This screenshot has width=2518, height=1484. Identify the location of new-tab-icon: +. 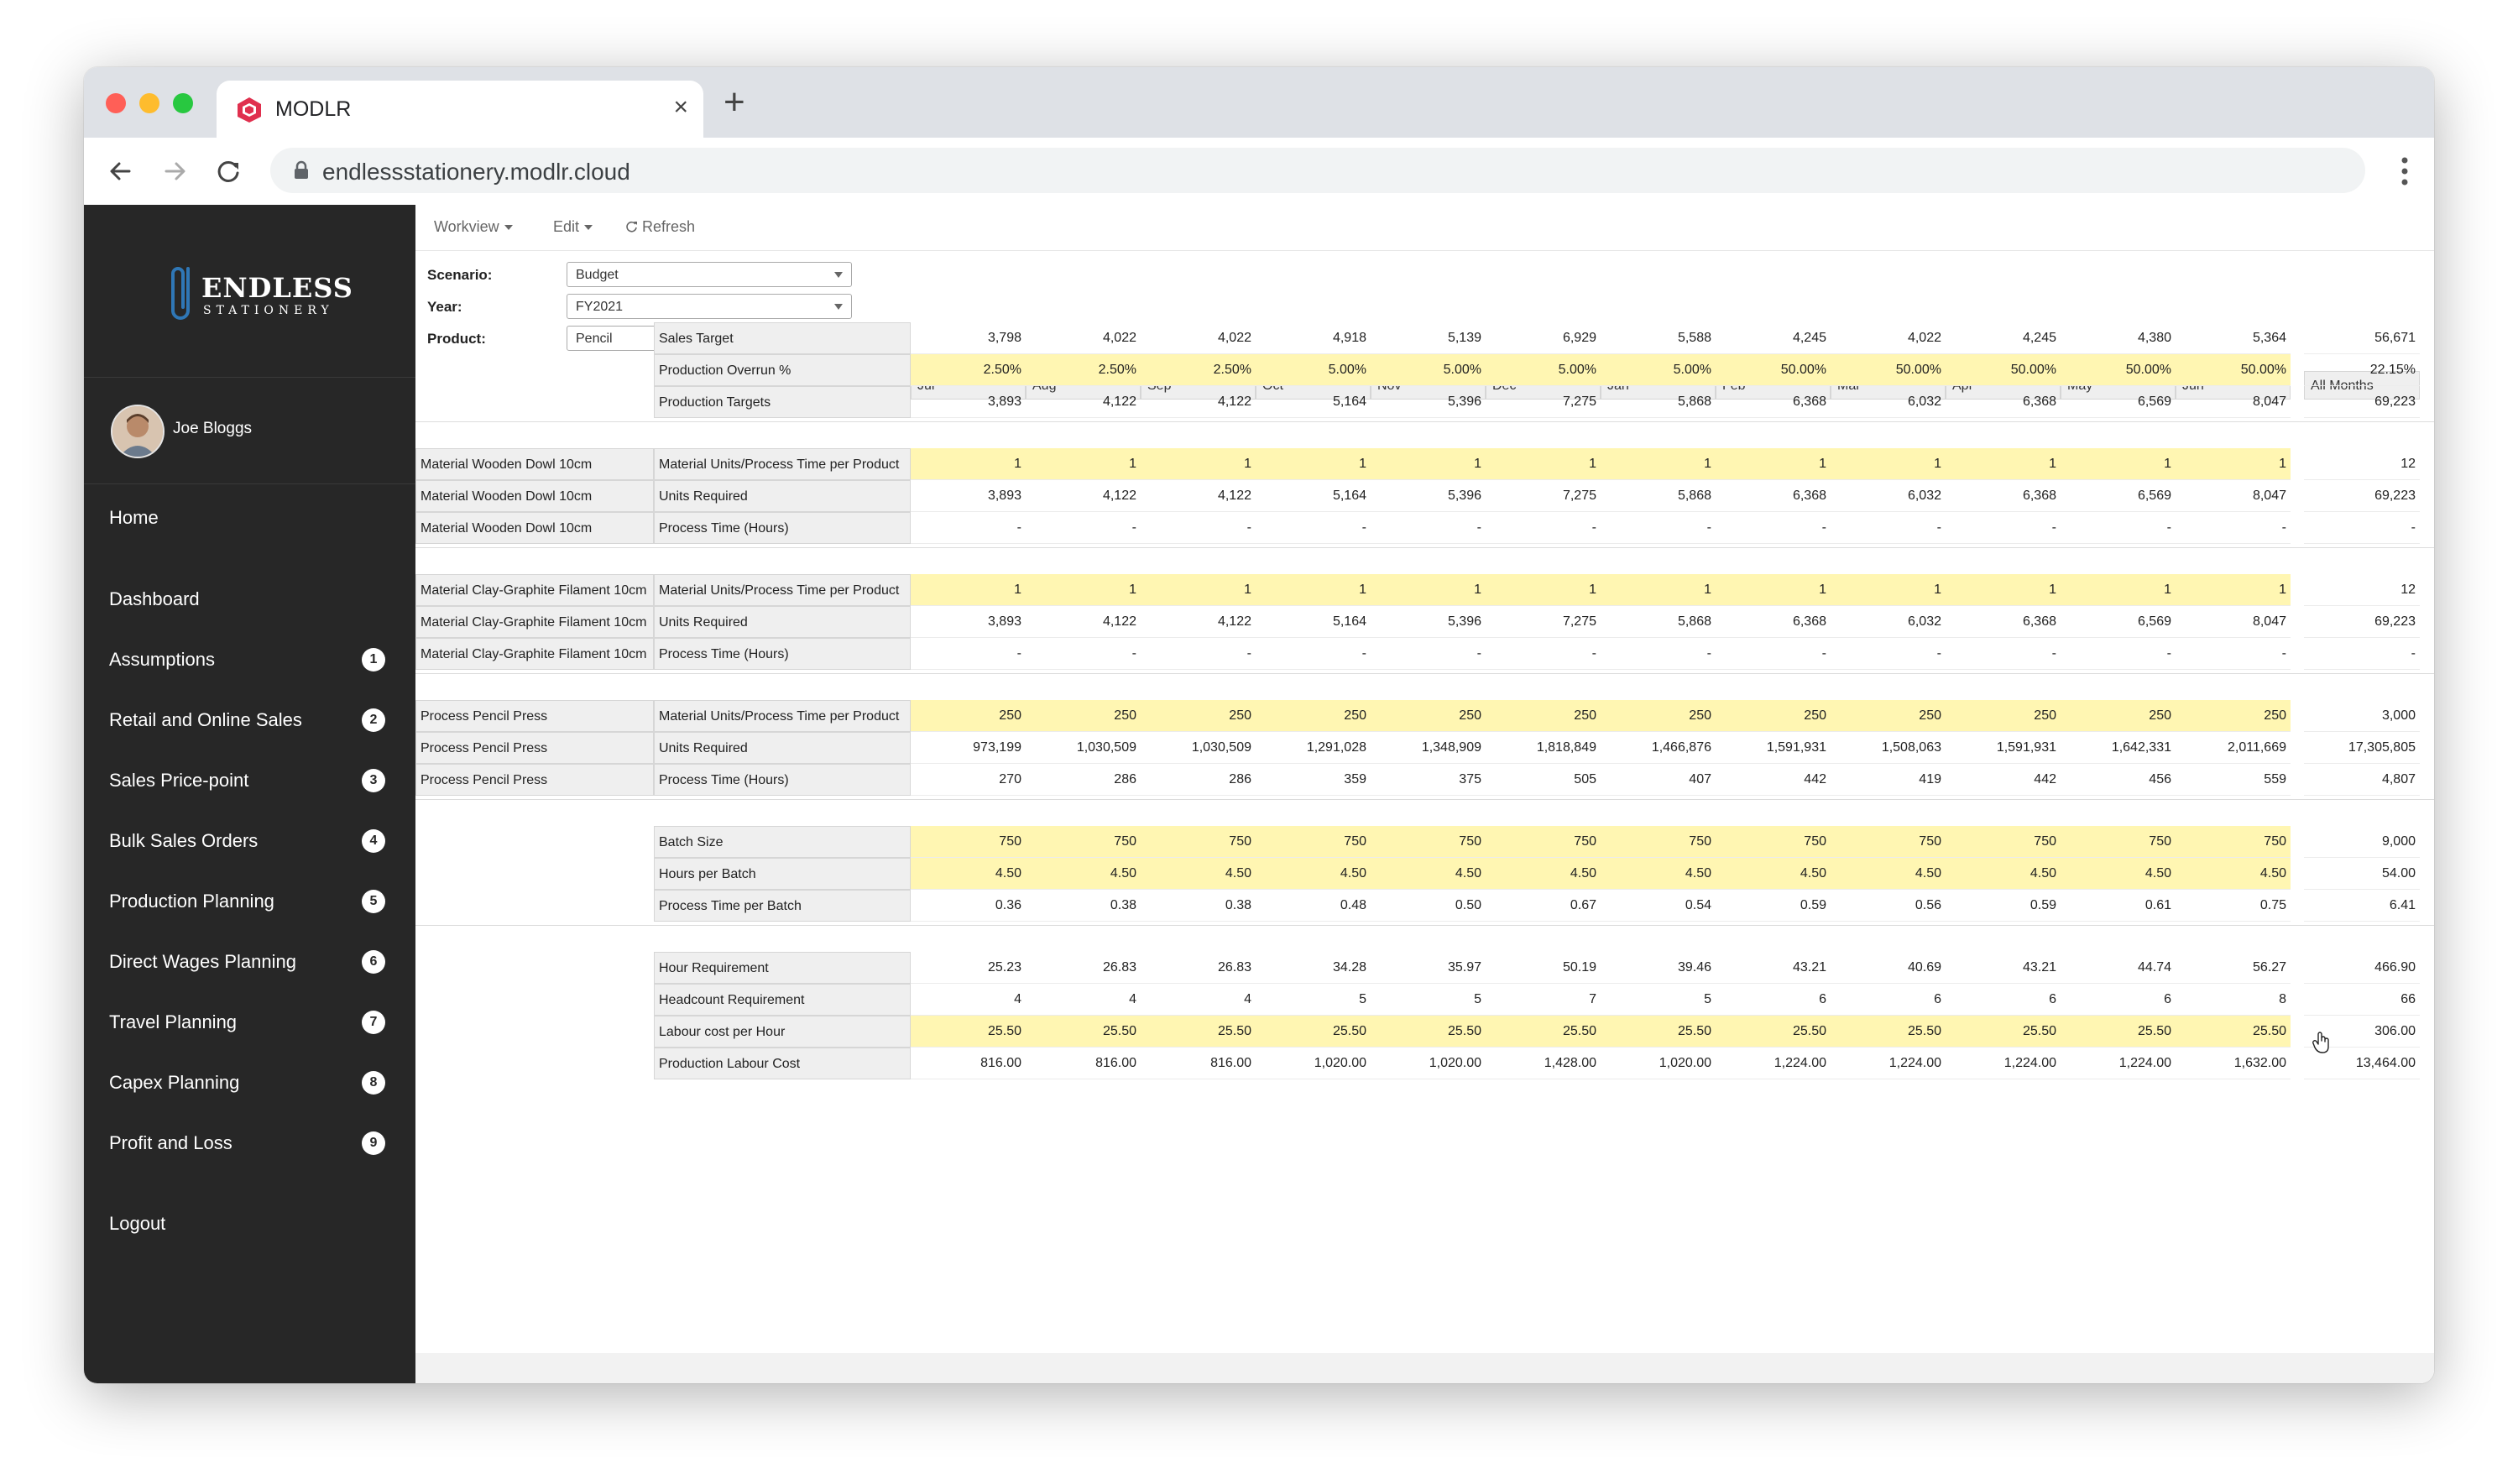
(735, 102).